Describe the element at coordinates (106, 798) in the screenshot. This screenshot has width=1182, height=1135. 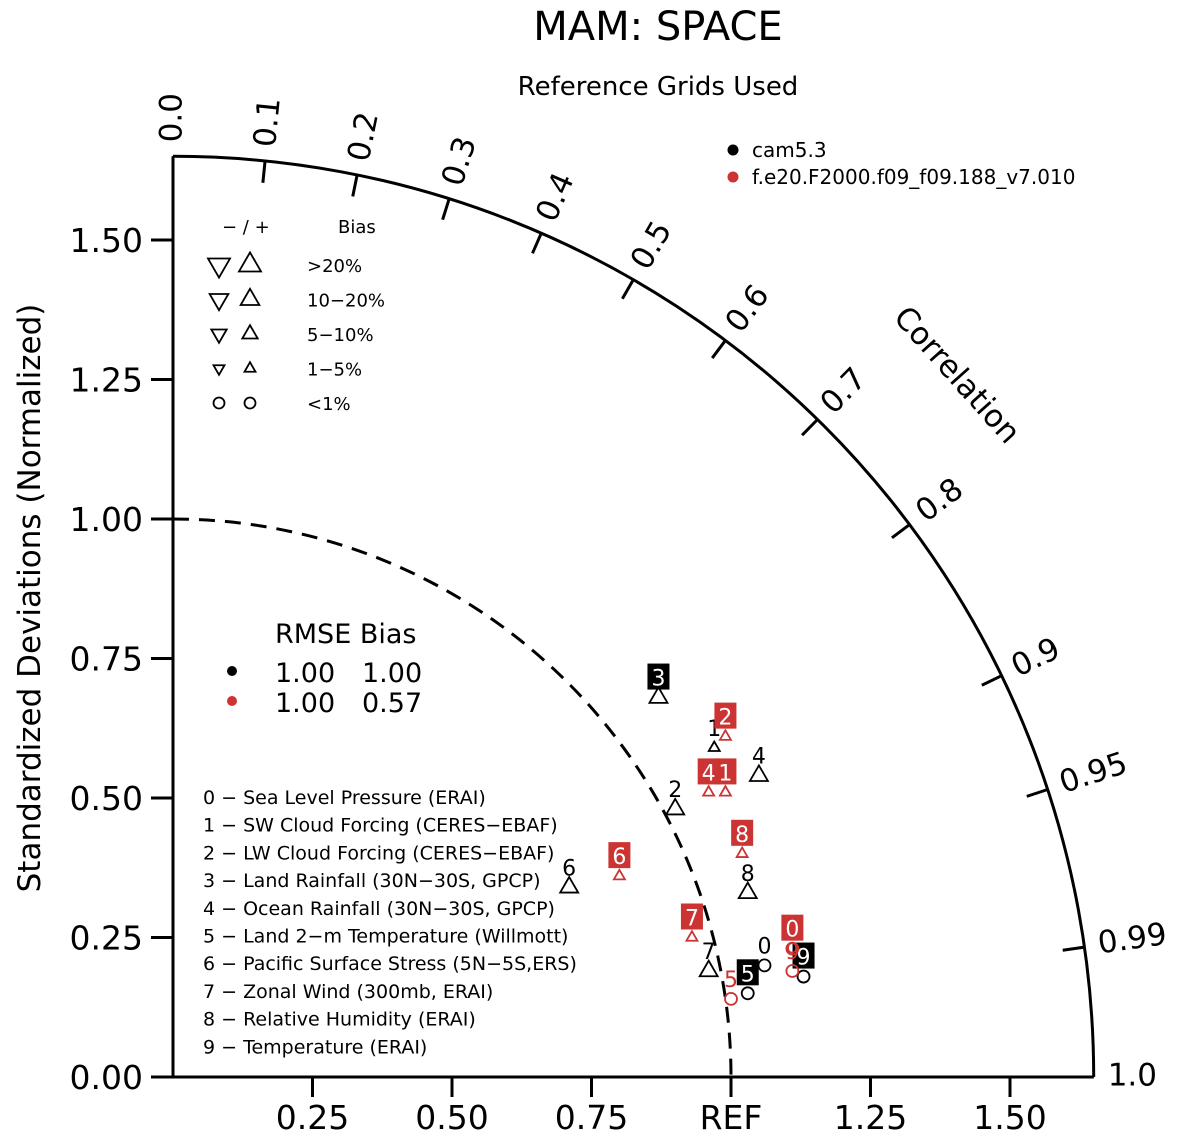
I see `y-tick-label: 0.50` at that location.